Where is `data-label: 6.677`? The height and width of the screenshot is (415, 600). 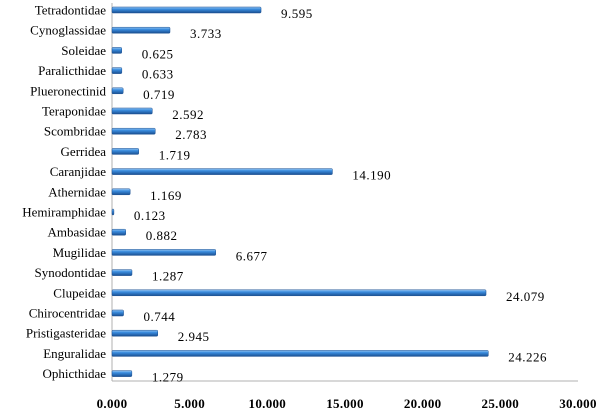 data-label: 6.677 is located at coordinates (252, 255).